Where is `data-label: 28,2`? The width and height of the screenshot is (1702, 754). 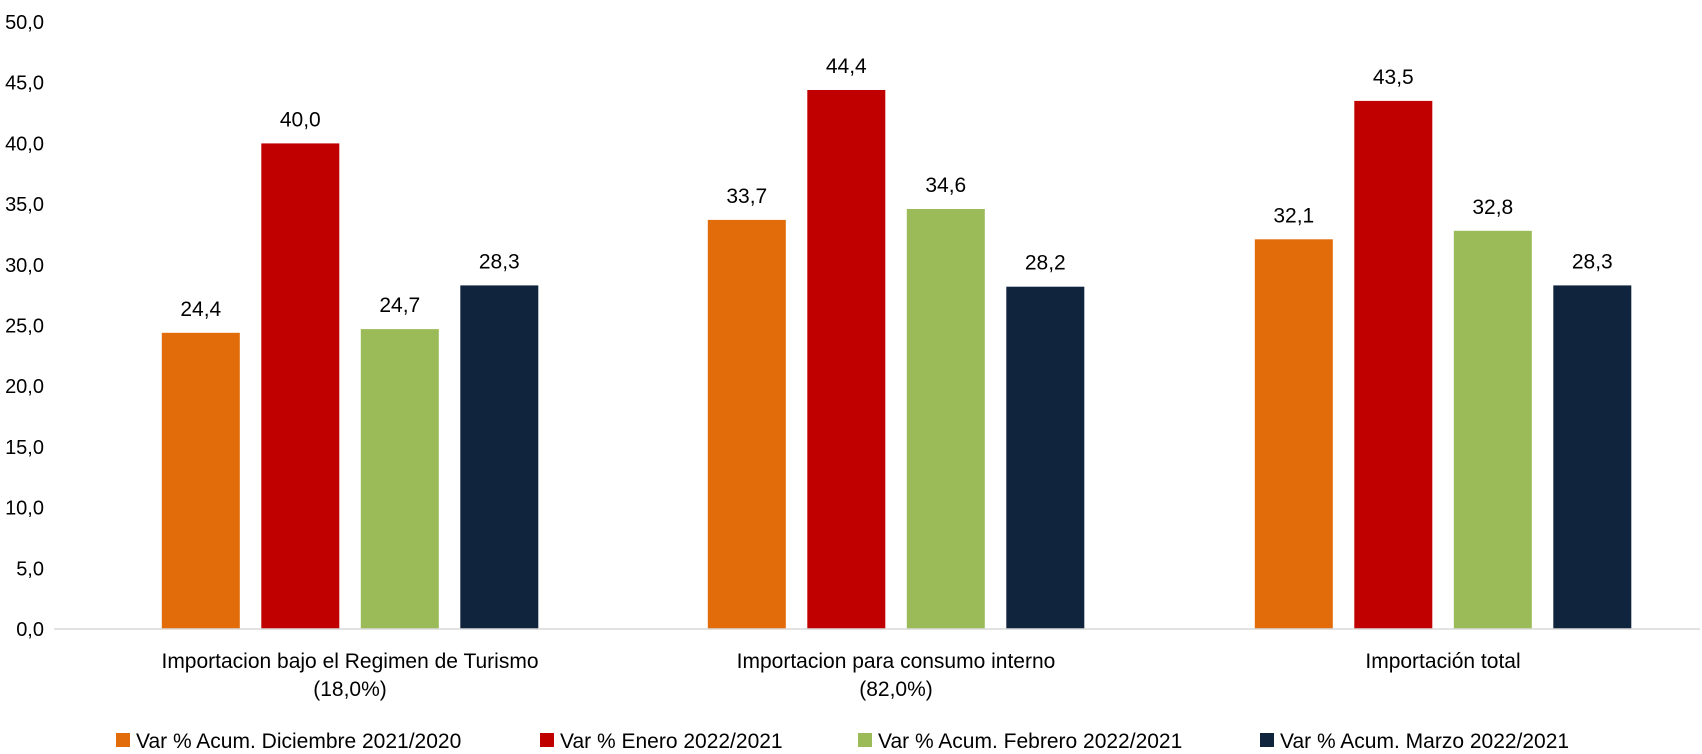 data-label: 28,2 is located at coordinates (1045, 263).